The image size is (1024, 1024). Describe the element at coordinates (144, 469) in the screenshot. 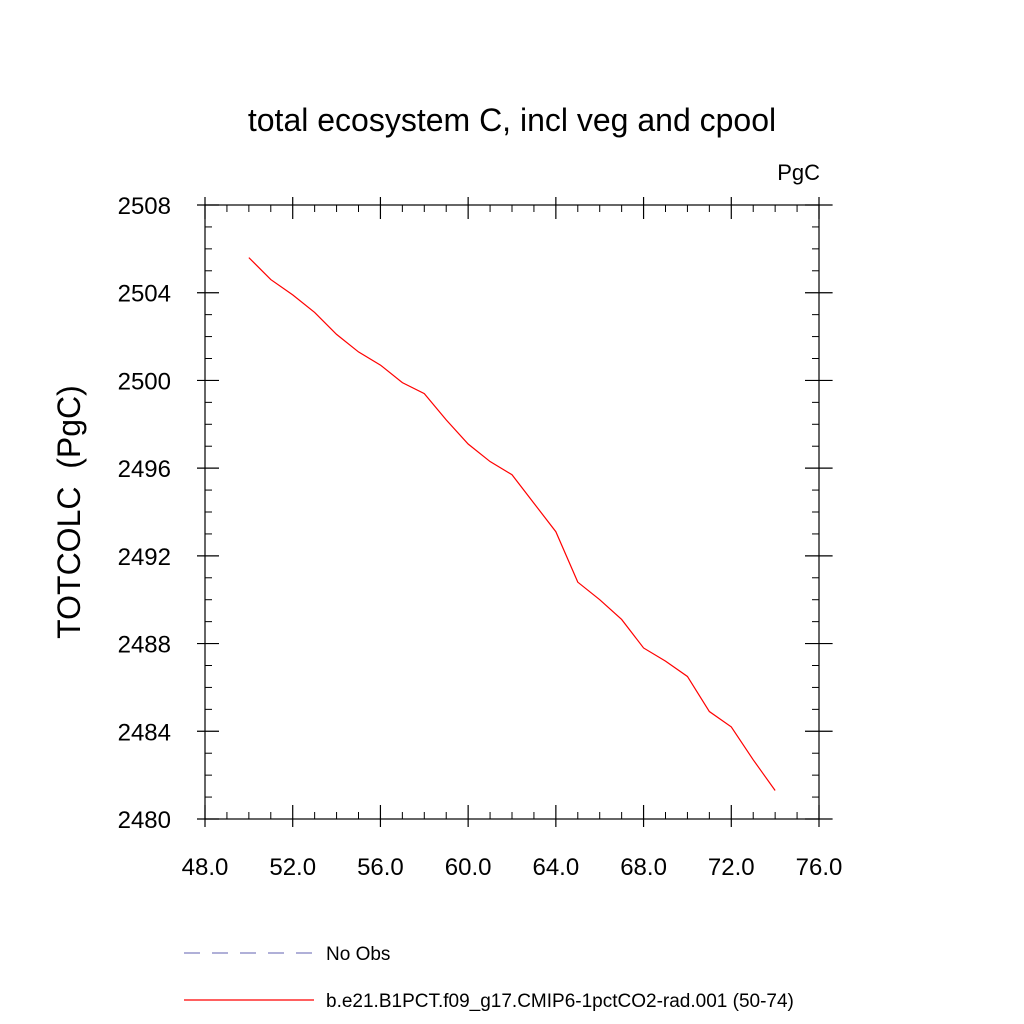

I see `y-tick-label: 2496` at that location.